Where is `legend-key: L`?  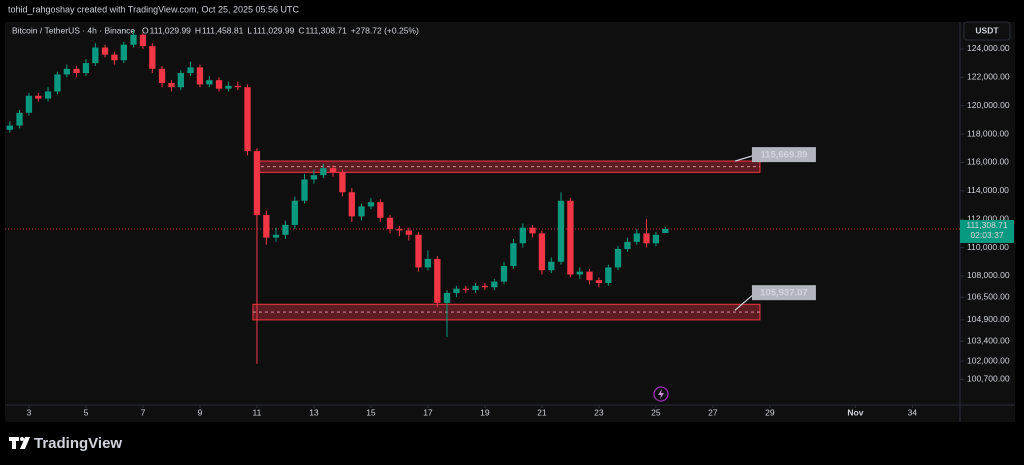 legend-key: L is located at coordinates (249, 30).